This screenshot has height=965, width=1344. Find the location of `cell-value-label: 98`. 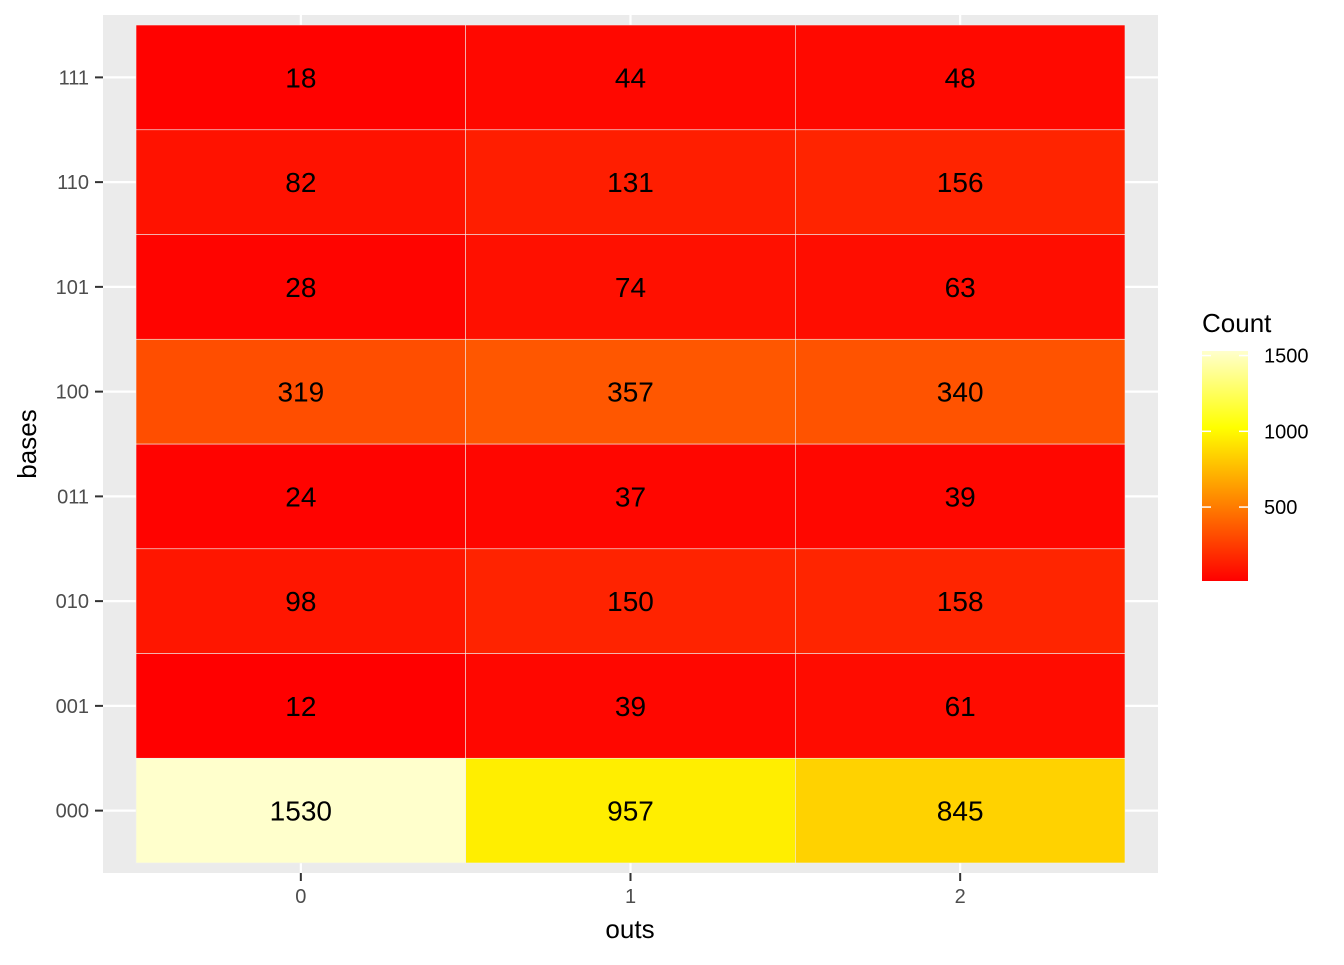

cell-value-label: 98 is located at coordinates (300, 601).